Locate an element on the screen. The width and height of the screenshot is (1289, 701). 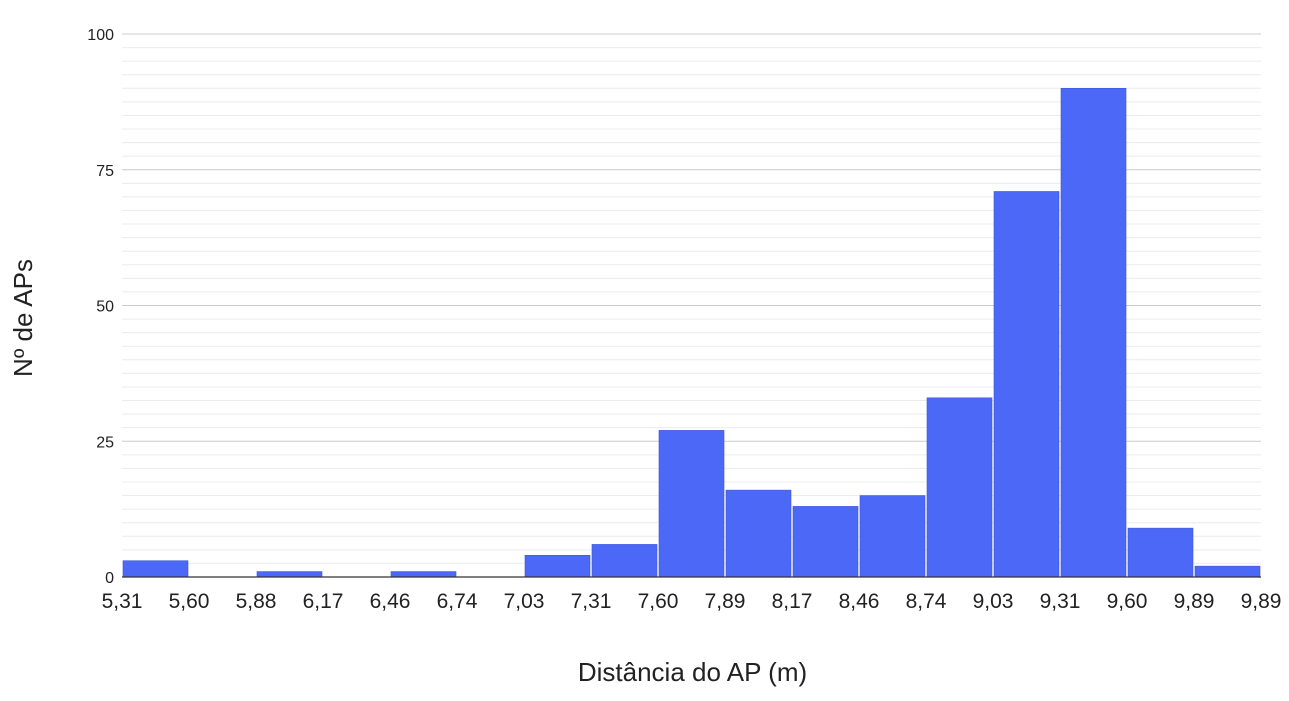
x-tick-label: 6,17 is located at coordinates (323, 601).